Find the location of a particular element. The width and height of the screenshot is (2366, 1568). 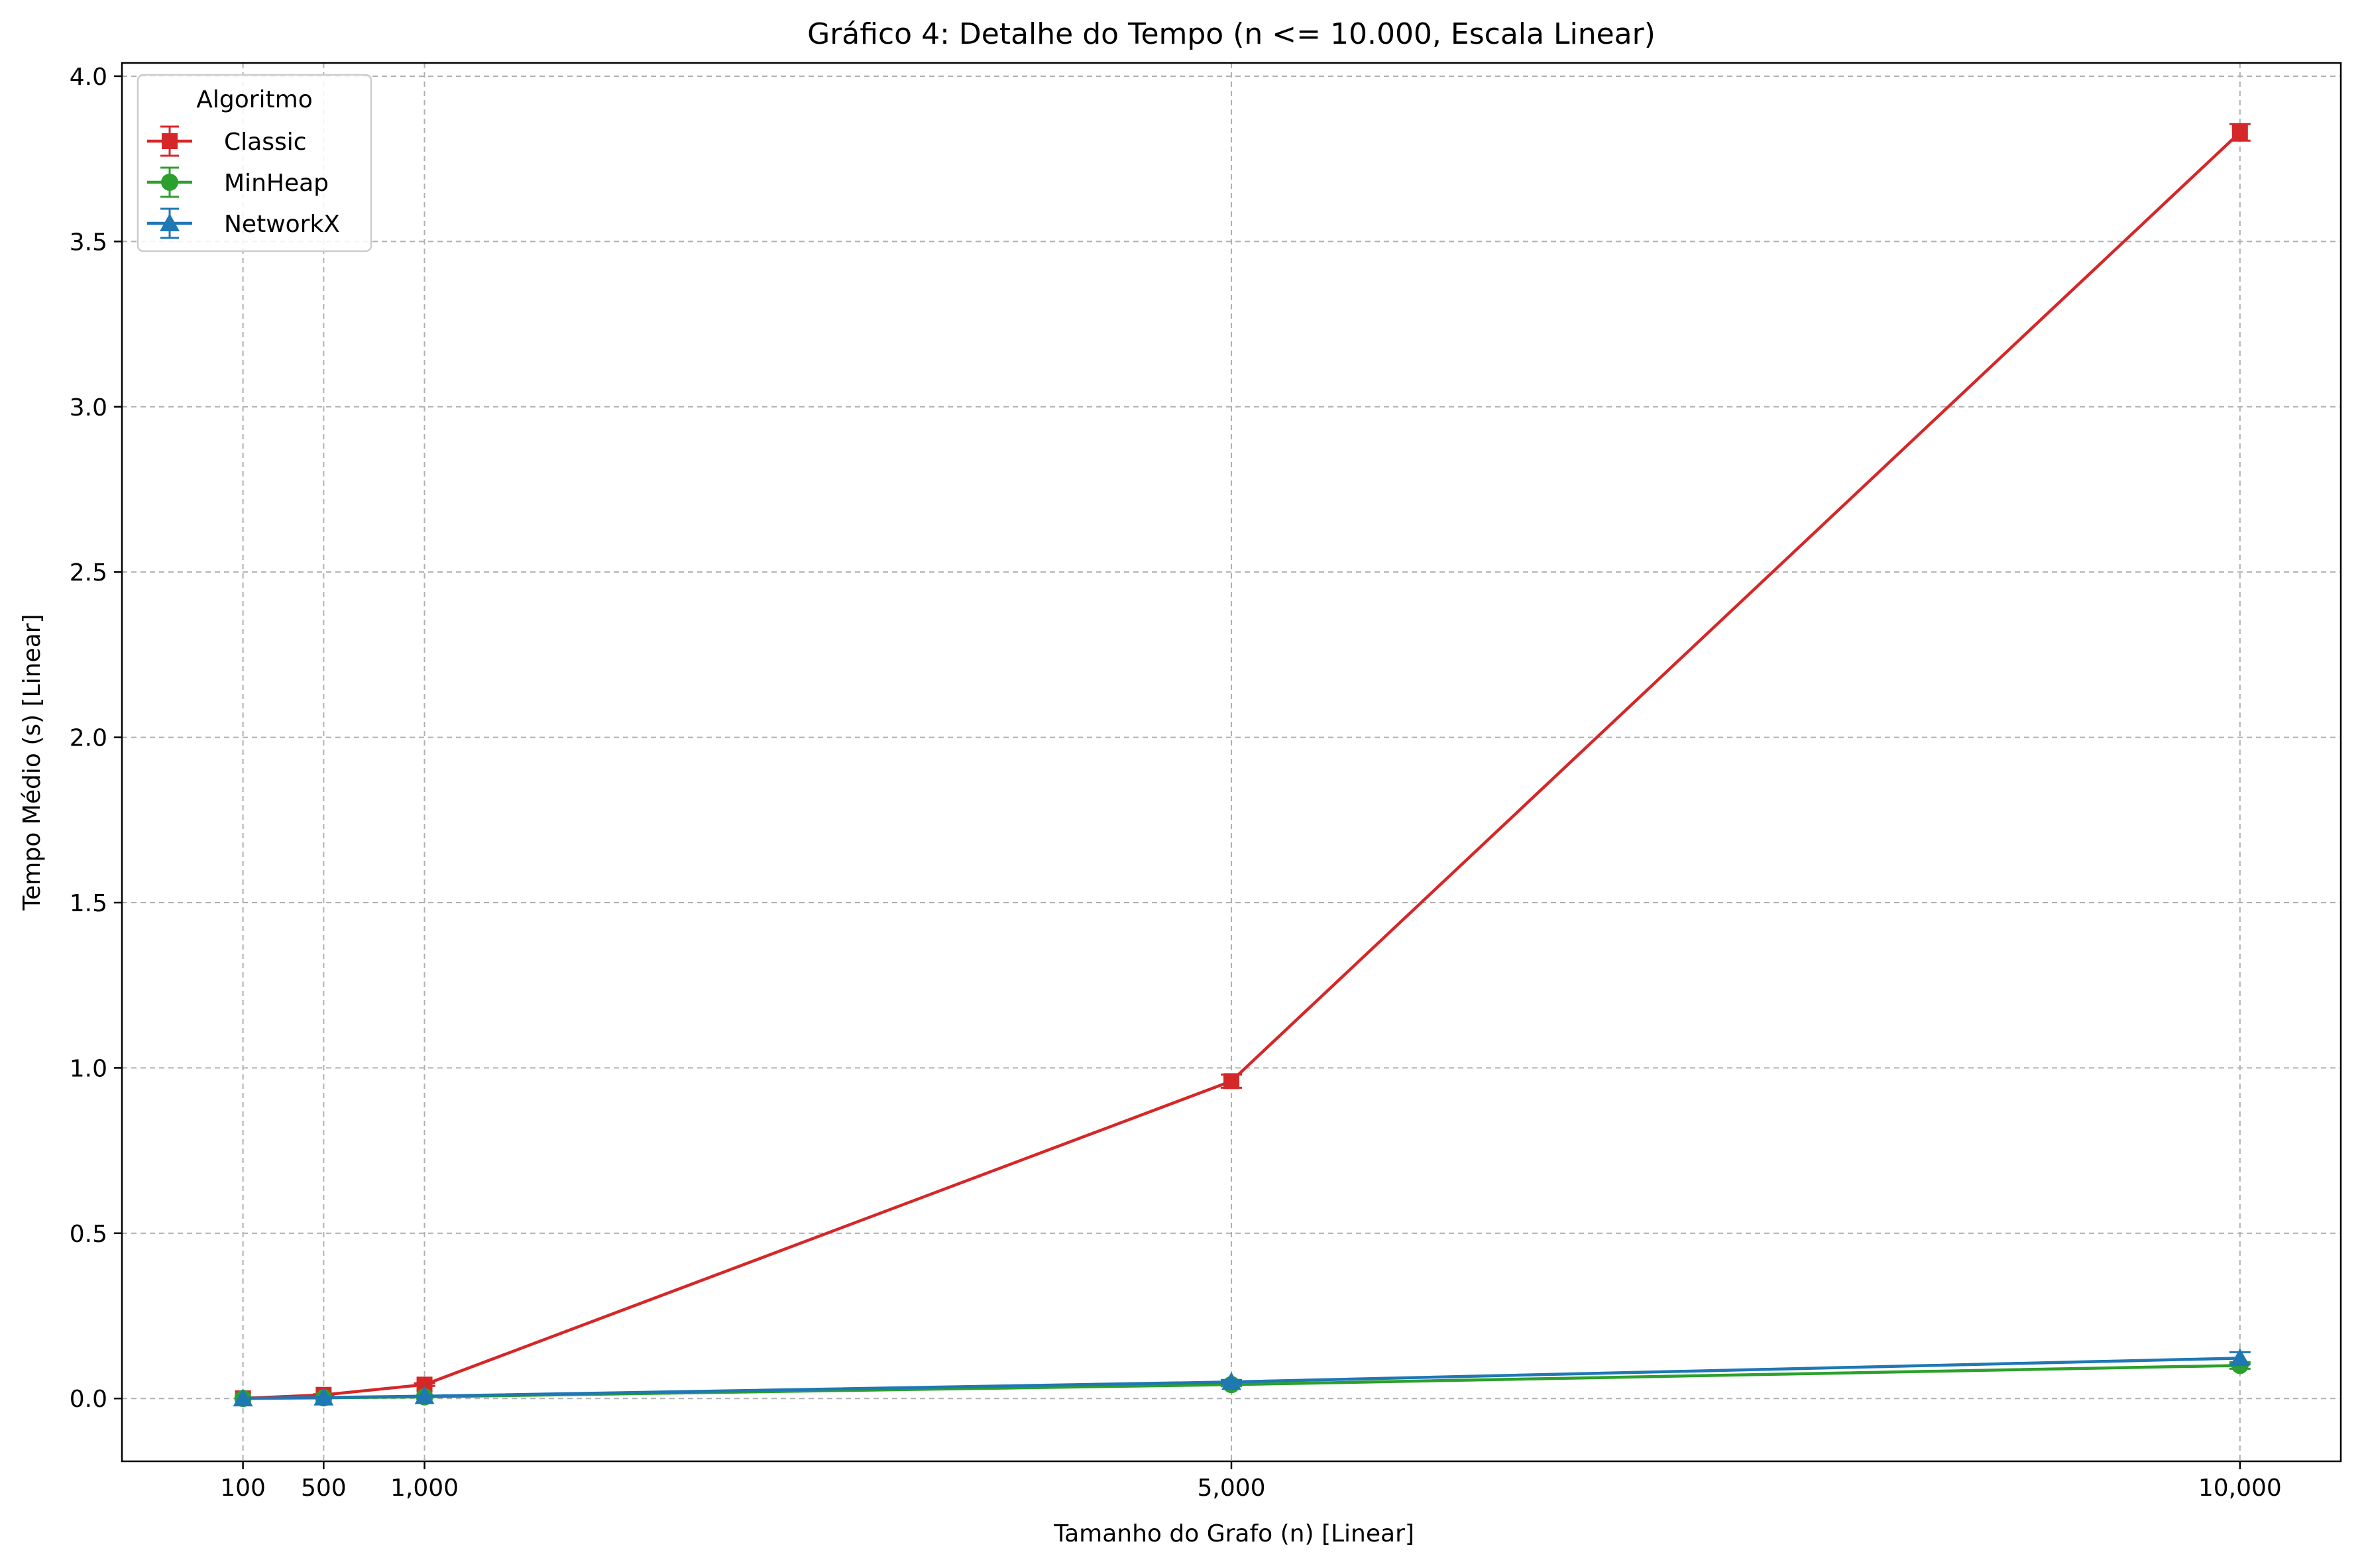

legend-title: Algoritmo is located at coordinates (254, 100).